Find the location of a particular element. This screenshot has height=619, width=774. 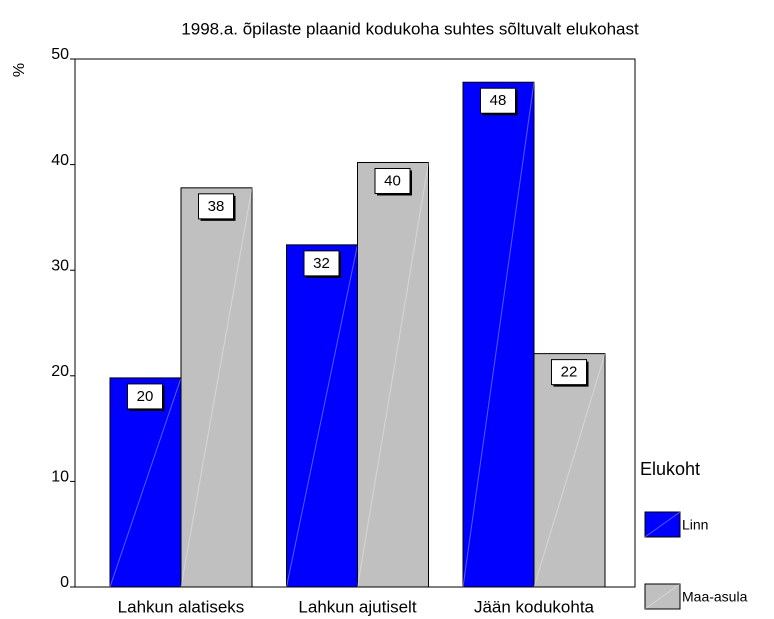

y-tick-label: 0 is located at coordinates (64, 582).